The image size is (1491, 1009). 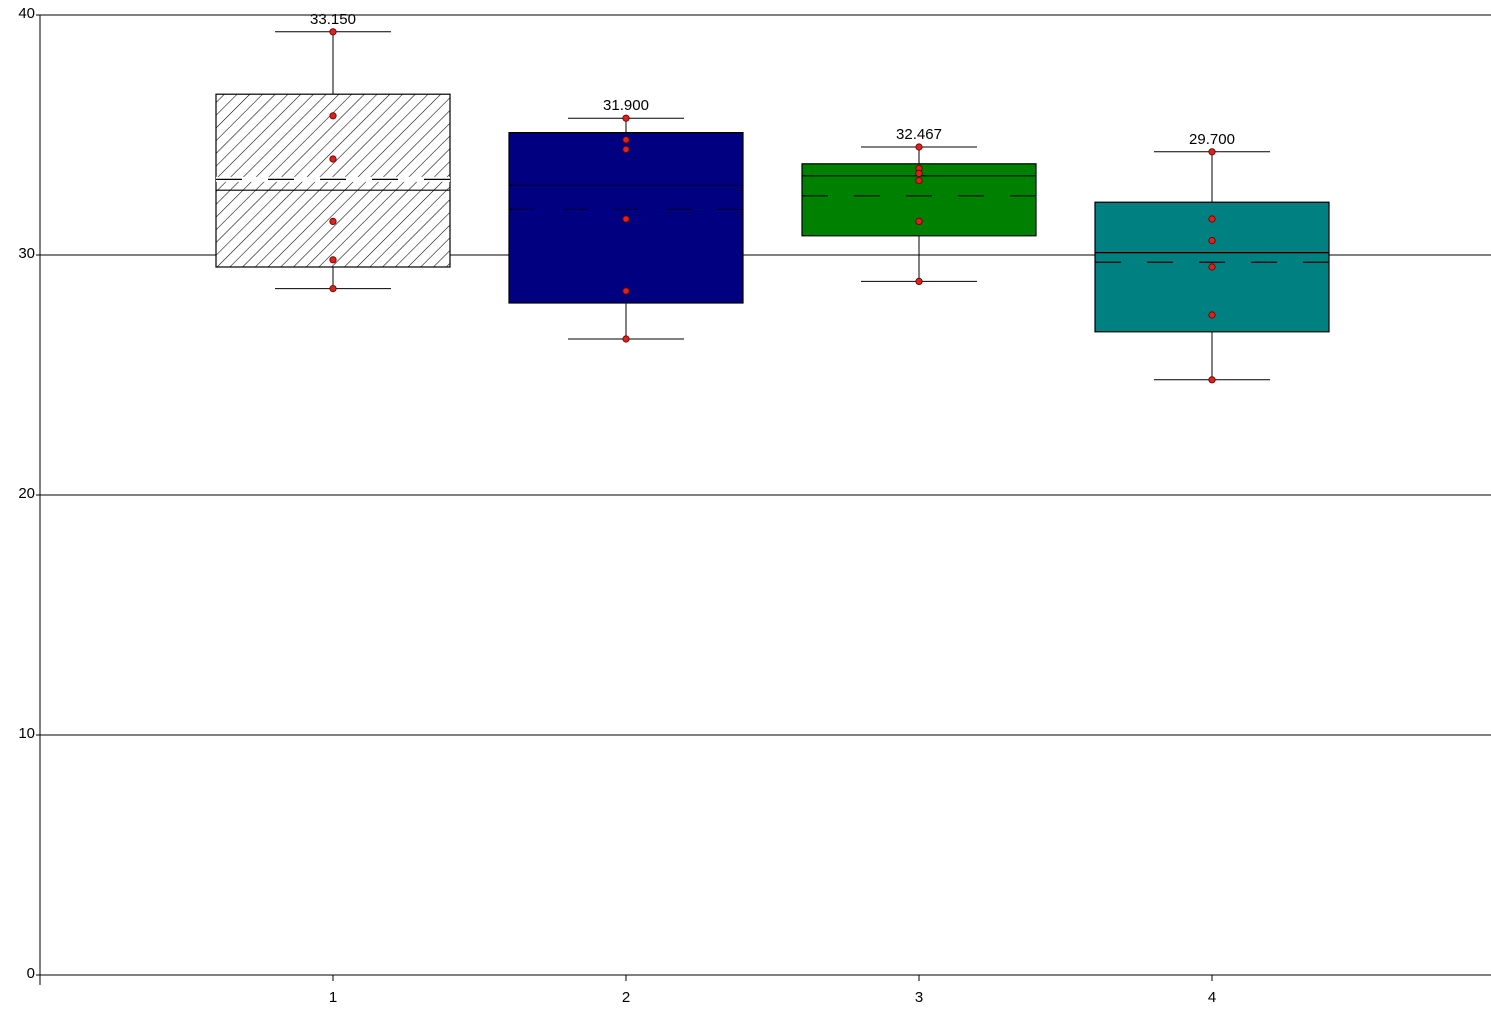 What do you see at coordinates (26, 253) in the screenshot?
I see `y-tick-label: 30` at bounding box center [26, 253].